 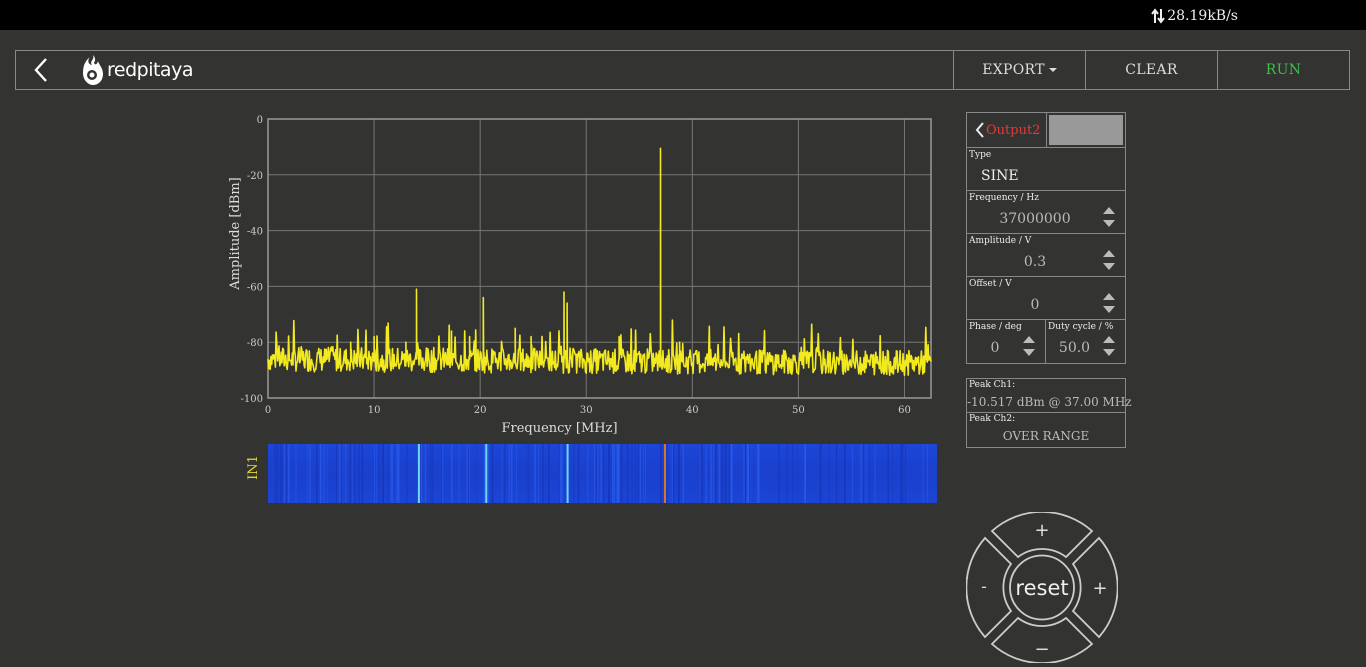 I want to click on peak-ch1-value: -10.517 dBm @ 37.00 MHz, so click(x=1049, y=402).